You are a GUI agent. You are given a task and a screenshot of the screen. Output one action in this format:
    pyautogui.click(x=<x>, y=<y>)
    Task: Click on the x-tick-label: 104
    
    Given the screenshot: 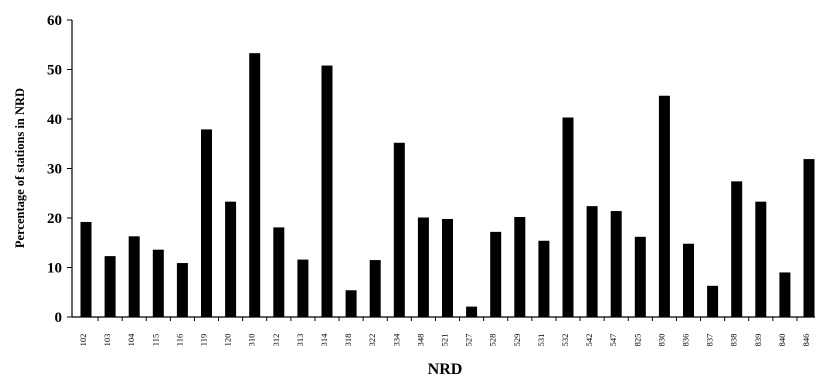 What is the action you would take?
    pyautogui.click(x=131, y=340)
    